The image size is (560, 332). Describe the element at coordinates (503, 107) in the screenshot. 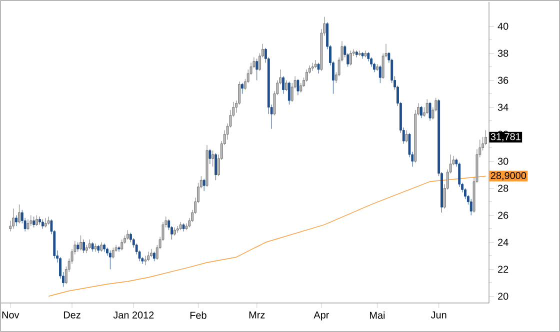

I see `y-tick-label: 34` at that location.